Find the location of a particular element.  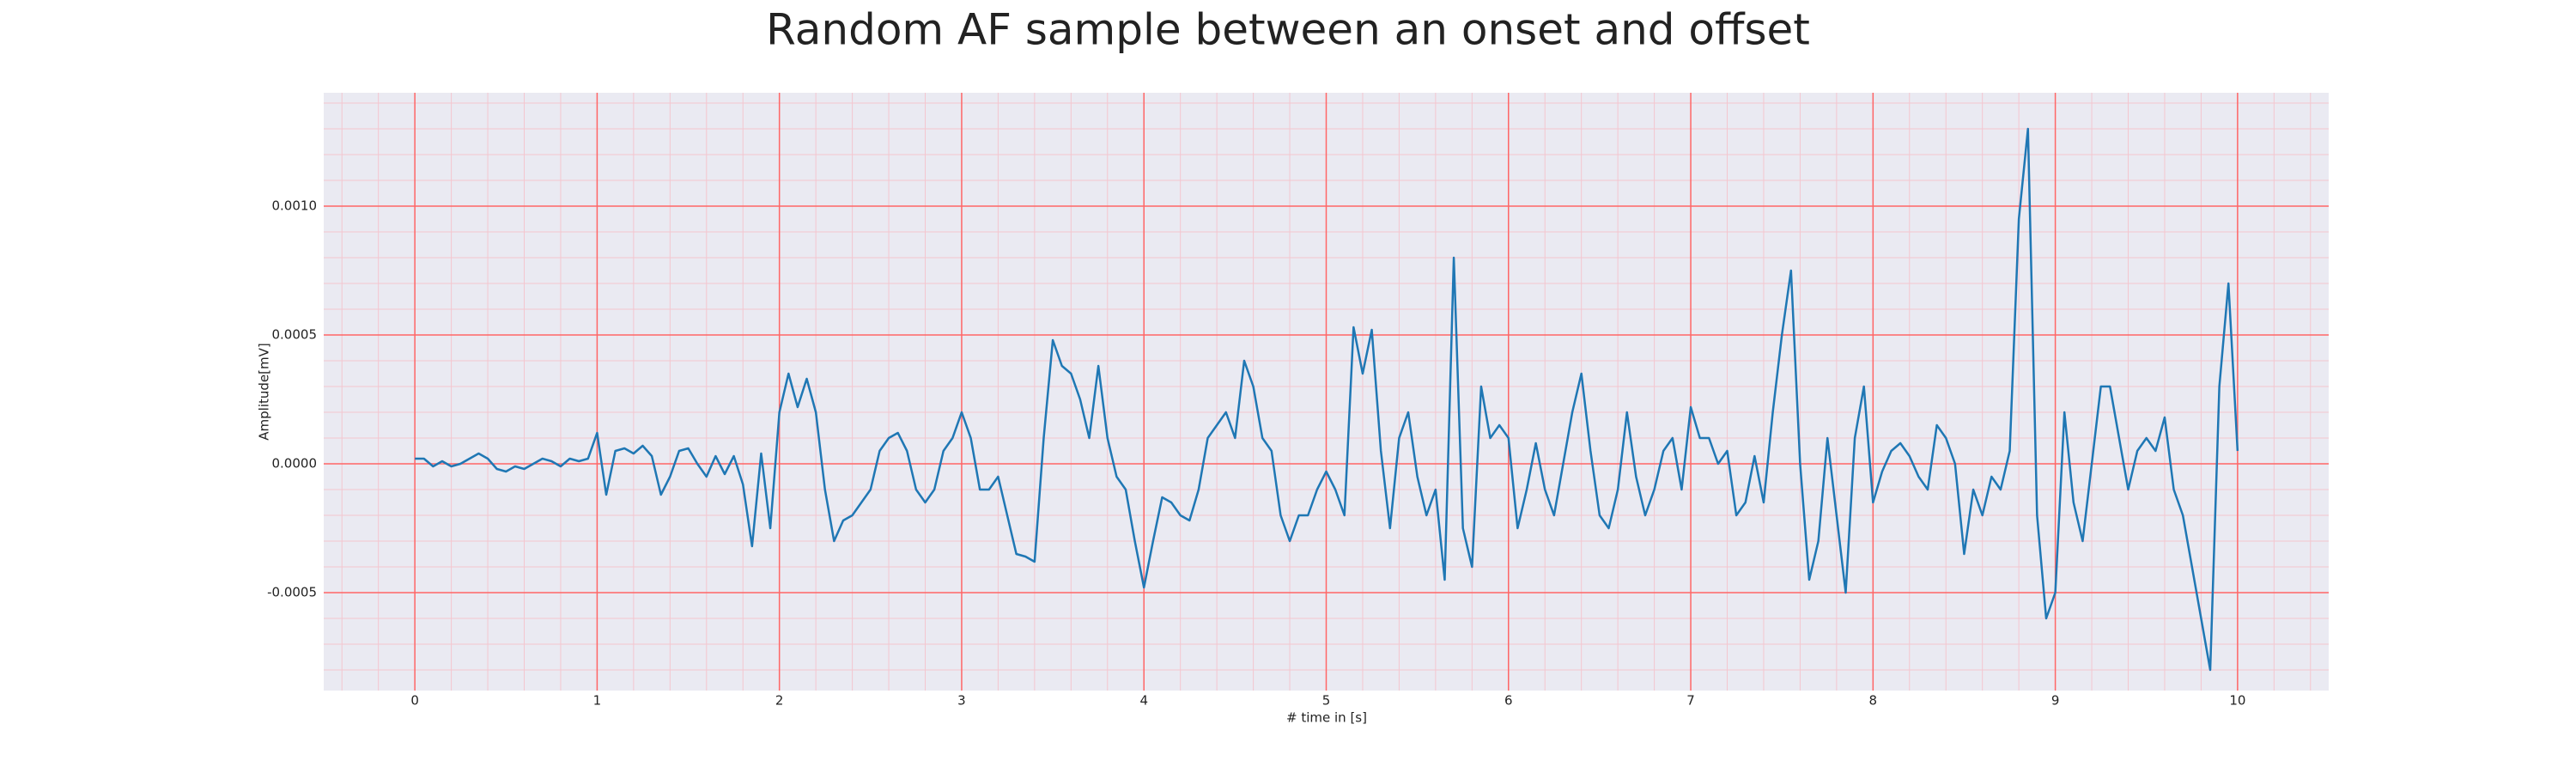

x-tick-label: 7 is located at coordinates (1690, 701).